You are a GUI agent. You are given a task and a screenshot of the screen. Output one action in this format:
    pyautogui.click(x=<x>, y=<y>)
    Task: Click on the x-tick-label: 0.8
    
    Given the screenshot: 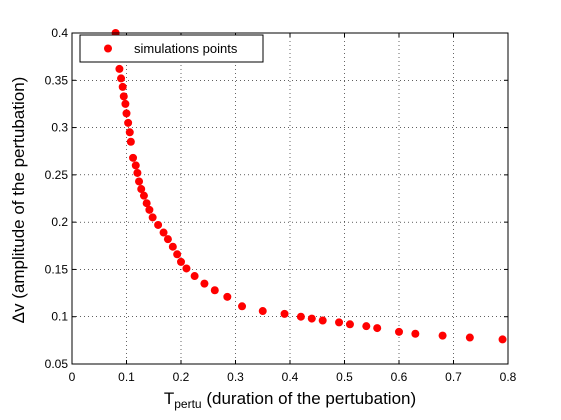 What is the action you would take?
    pyautogui.click(x=508, y=377)
    